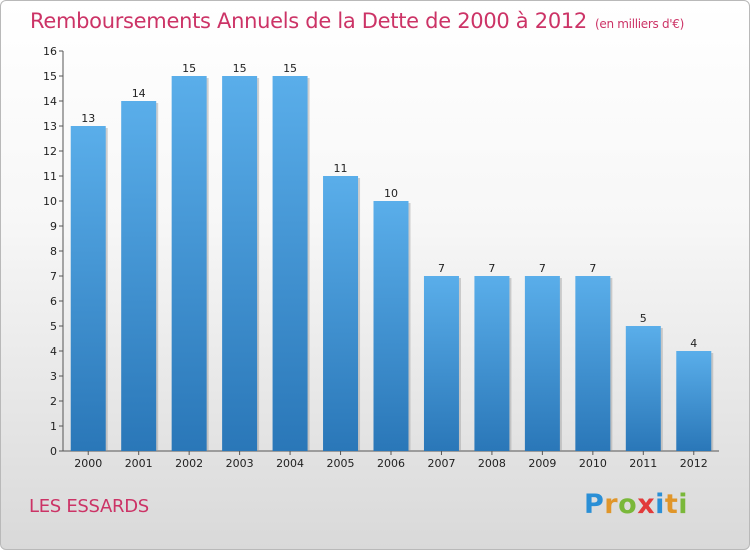  Describe the element at coordinates (341, 168) in the screenshot. I see `bar-value-label: 11` at that location.